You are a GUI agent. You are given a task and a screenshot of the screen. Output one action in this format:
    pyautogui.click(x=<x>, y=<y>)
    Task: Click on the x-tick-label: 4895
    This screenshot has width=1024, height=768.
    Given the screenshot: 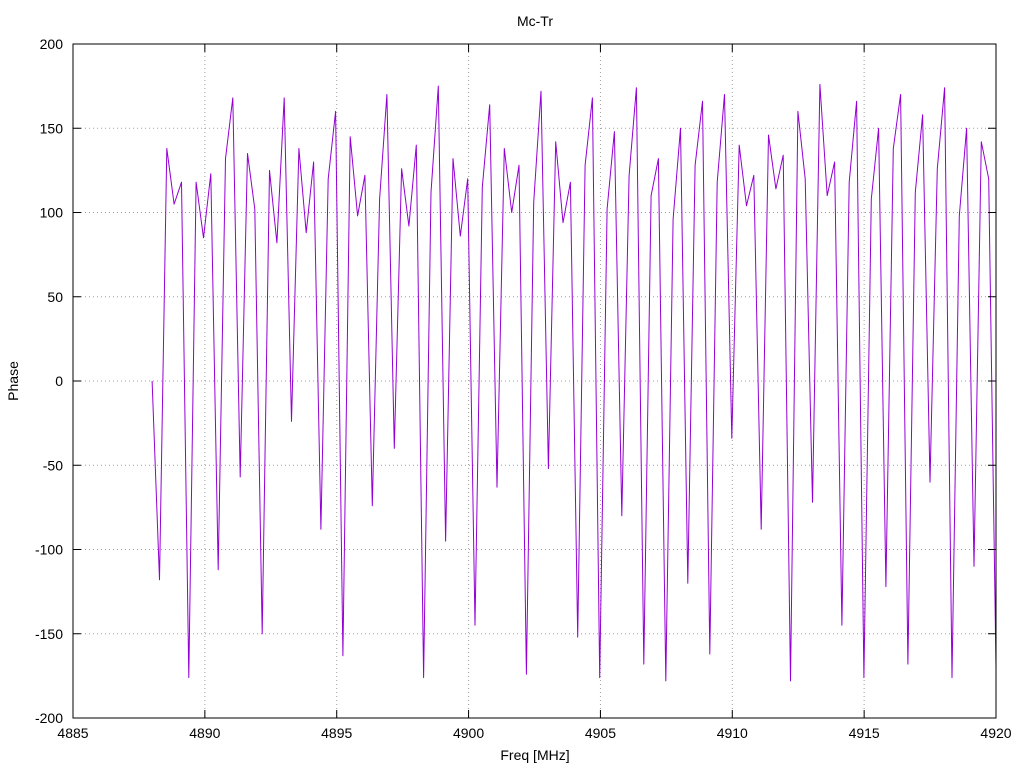 What is the action you would take?
    pyautogui.click(x=336, y=733)
    